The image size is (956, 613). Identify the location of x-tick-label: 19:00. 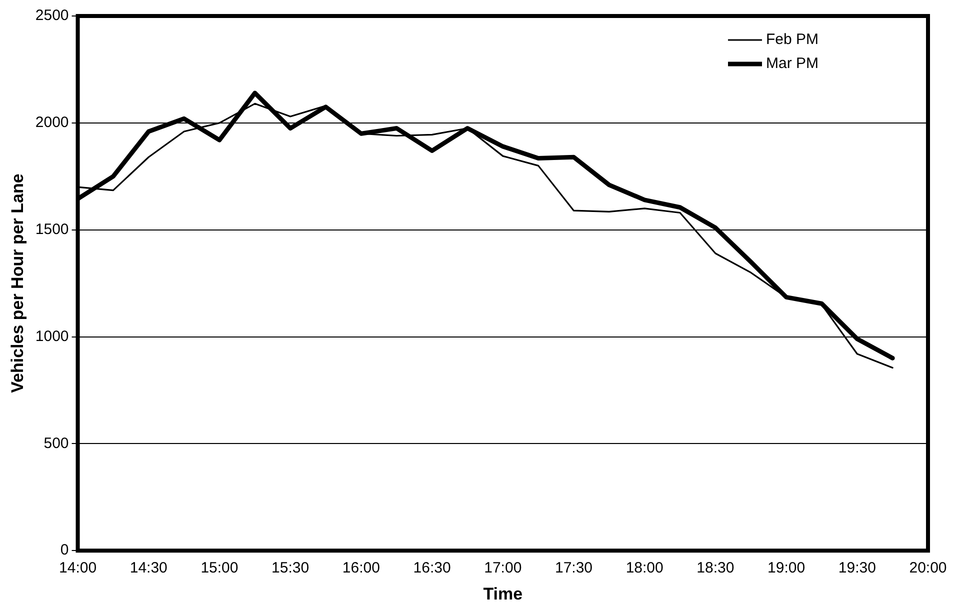
(787, 568).